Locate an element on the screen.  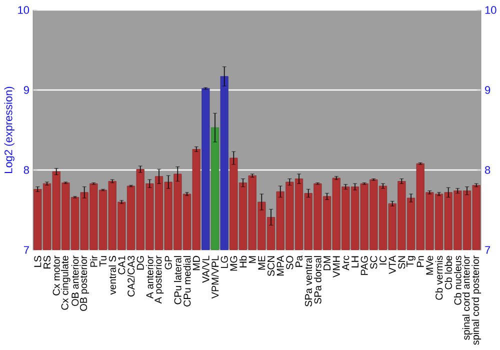
x-tick-label: VPM/VPL is located at coordinates (215, 277).